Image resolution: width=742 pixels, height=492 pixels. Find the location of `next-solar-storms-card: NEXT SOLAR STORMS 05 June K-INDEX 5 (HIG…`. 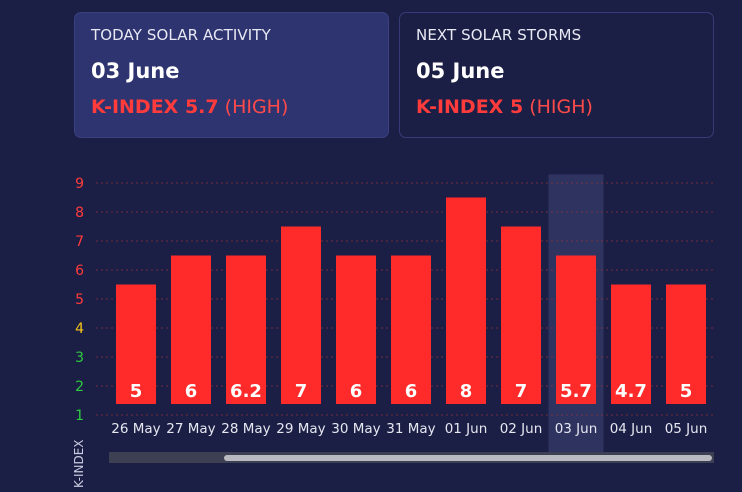

next-solar-storms-card: NEXT SOLAR STORMS 05 June K-INDEX 5 (HIG… is located at coordinates (556, 75).